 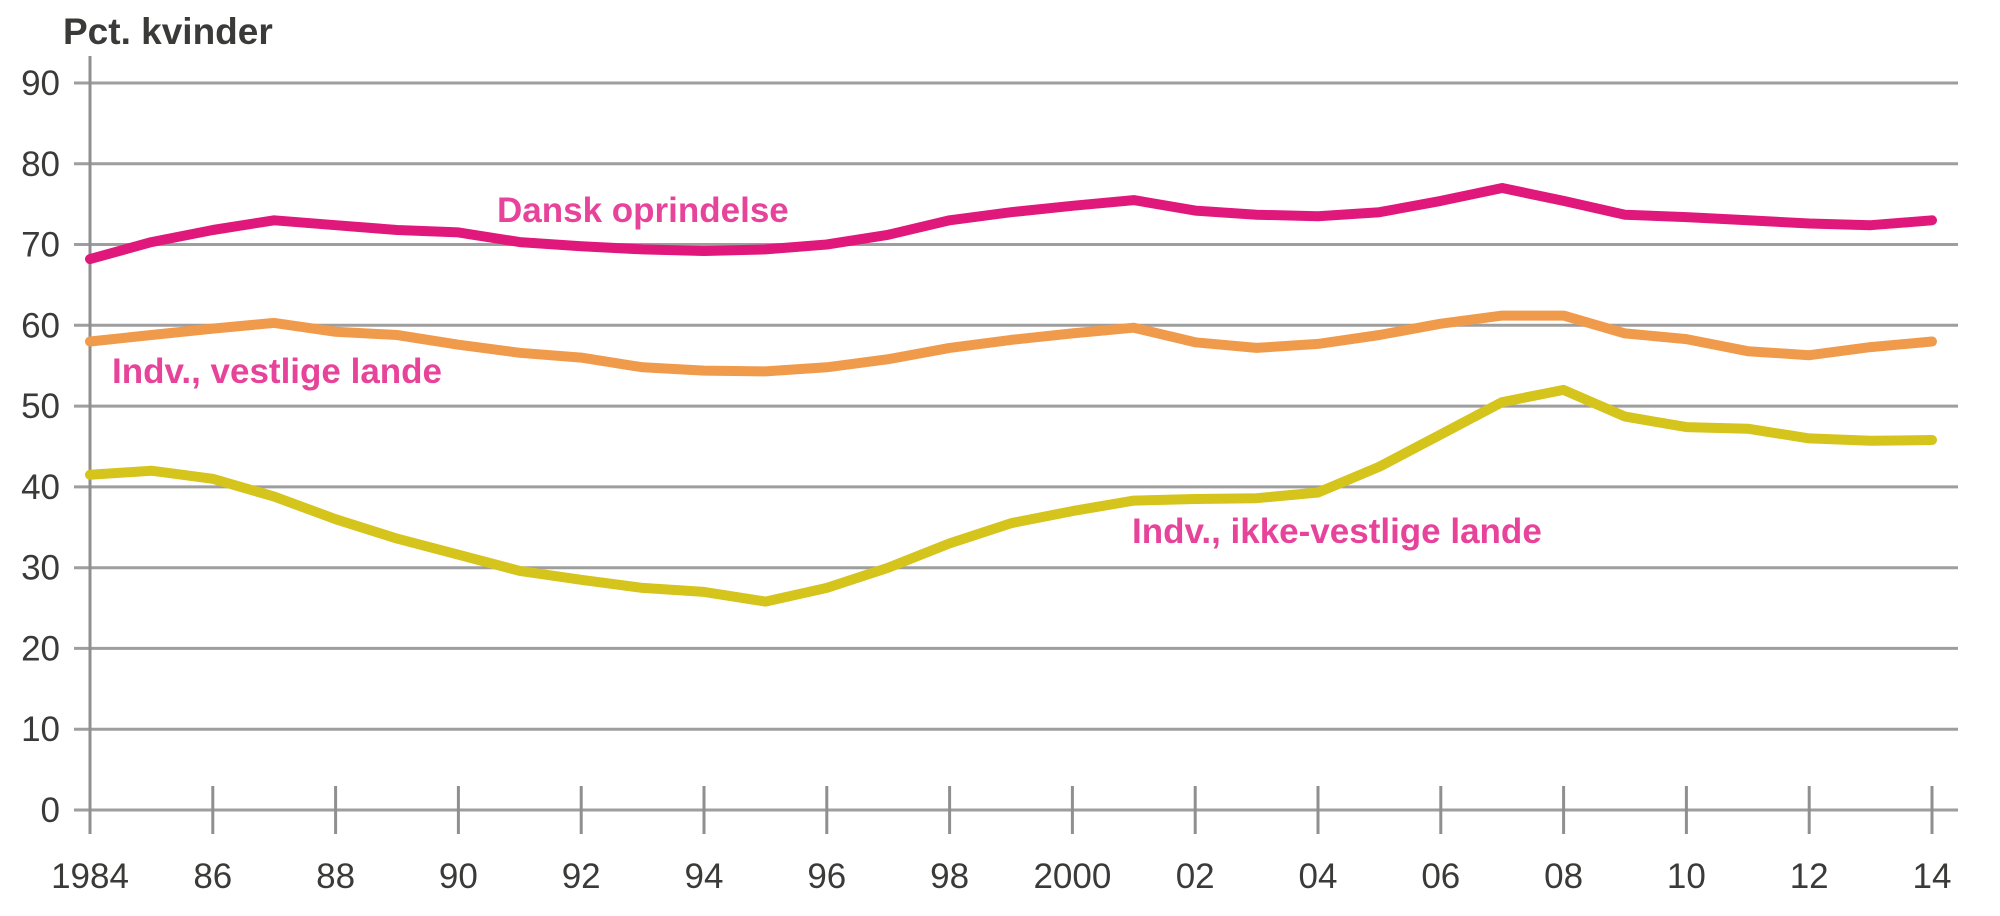 I want to click on y-tick-label-60: 60, so click(x=40, y=325).